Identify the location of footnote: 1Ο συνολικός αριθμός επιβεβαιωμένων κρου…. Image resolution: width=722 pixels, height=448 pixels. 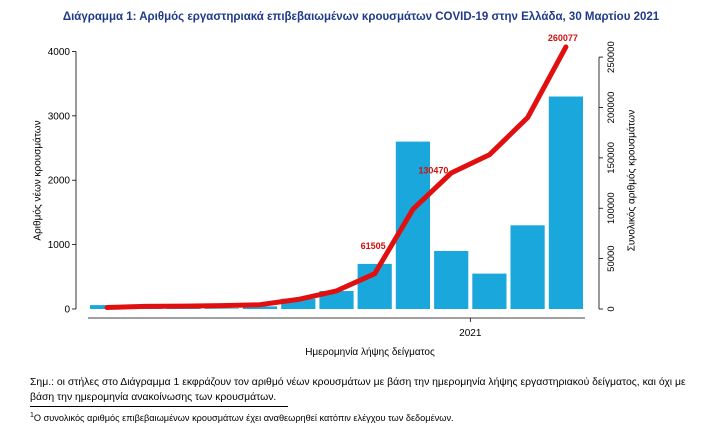
(370, 417).